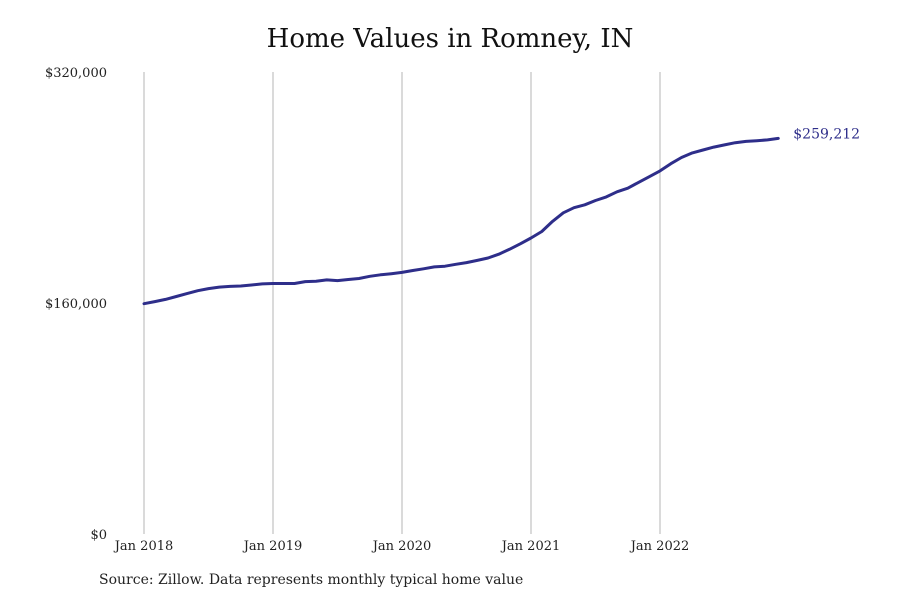 The image size is (900, 600). I want to click on x-axis: Jan 2018 Jan 2019 Jan 2020 Jan 2021 Jan 2022, so click(401, 546).